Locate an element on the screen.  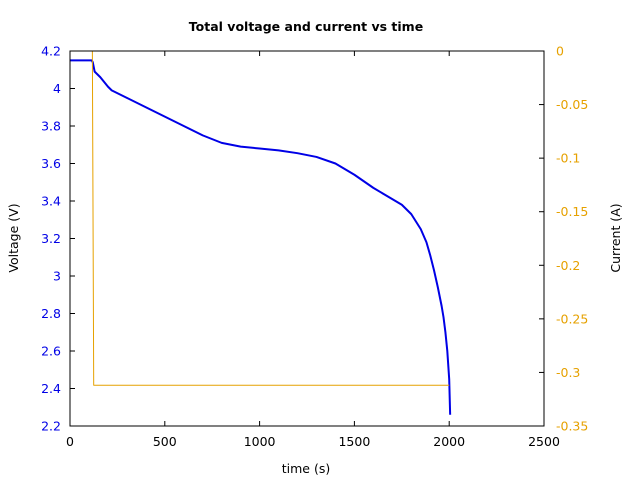
x-tick-label: 1000 is located at coordinates (260, 441).